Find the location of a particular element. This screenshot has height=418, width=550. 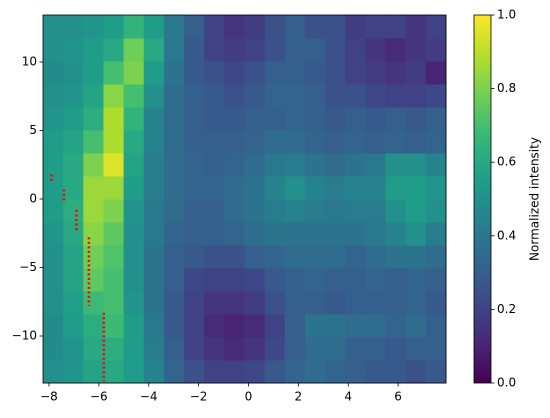

x-tick-label: −4 is located at coordinates (149, 397).